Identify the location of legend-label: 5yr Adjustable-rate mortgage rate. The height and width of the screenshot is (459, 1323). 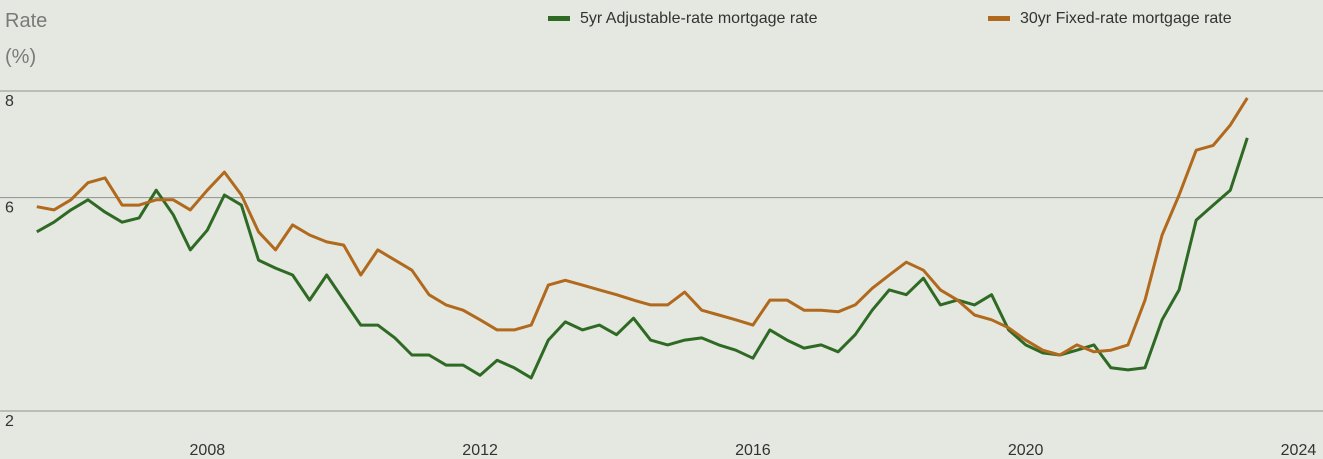
(699, 18).